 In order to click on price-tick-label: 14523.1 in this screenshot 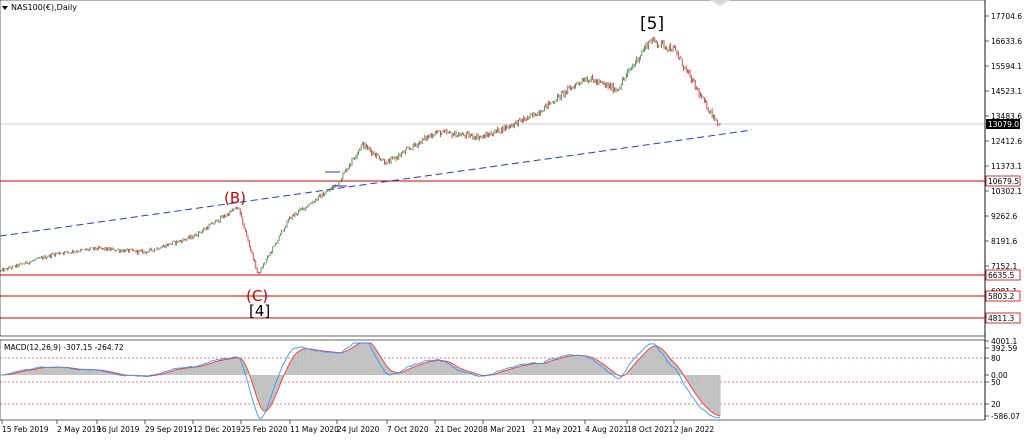, I will do `click(1006, 91)`.